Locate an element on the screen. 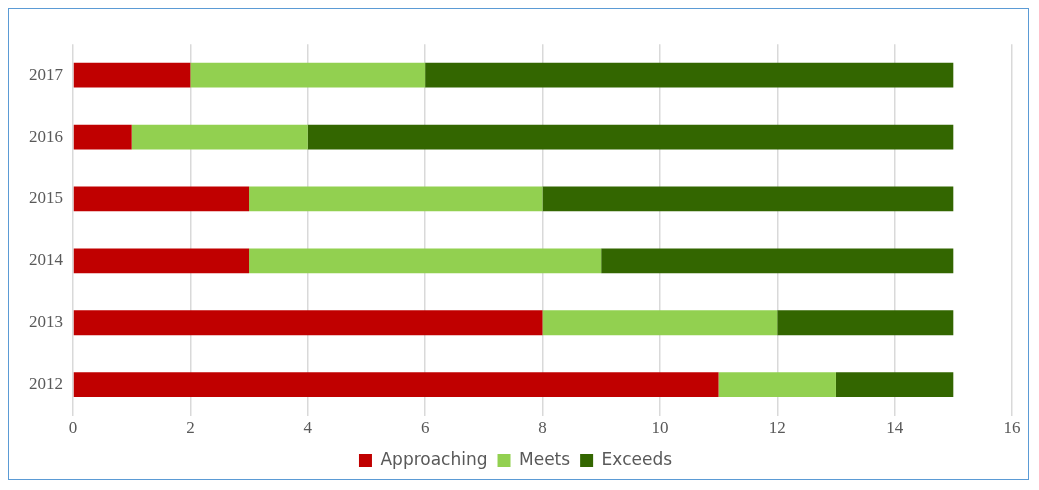  x-tick-label: 4 is located at coordinates (308, 428).